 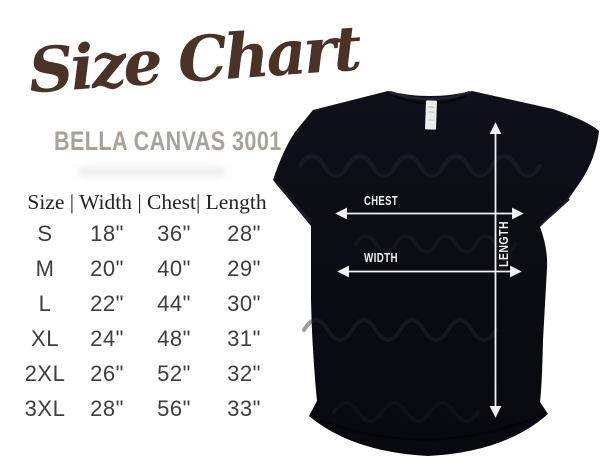 I want to click on cell-size: M, so click(x=45, y=268).